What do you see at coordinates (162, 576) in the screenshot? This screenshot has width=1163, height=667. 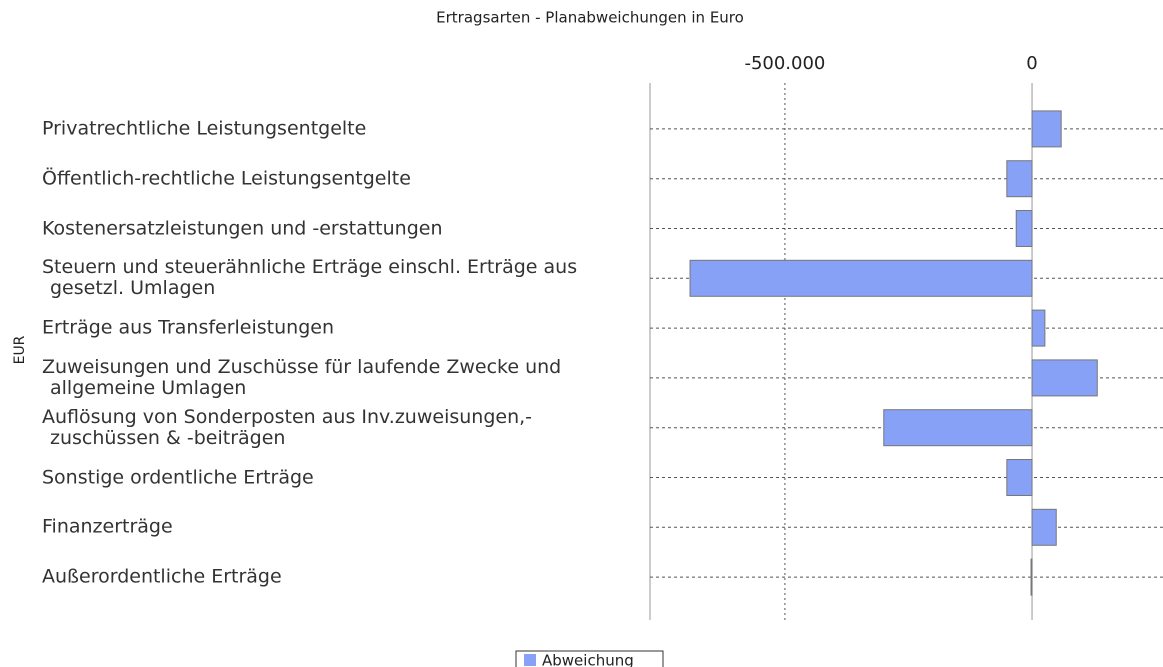 I see `y-tick-label: Außerordentliche Erträge` at bounding box center [162, 576].